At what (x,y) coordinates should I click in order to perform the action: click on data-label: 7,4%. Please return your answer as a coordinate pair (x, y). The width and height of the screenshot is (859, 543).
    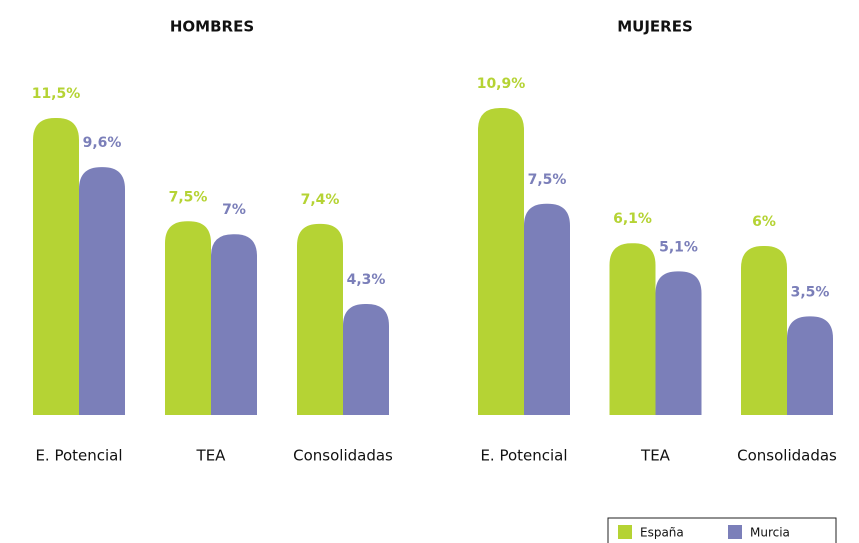
    Looking at the image, I should click on (320, 200).